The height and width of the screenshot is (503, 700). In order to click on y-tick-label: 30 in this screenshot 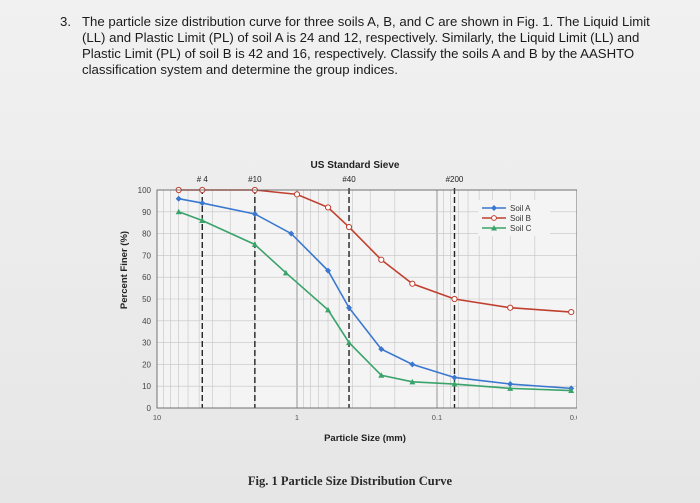, I will do `click(146, 343)`.